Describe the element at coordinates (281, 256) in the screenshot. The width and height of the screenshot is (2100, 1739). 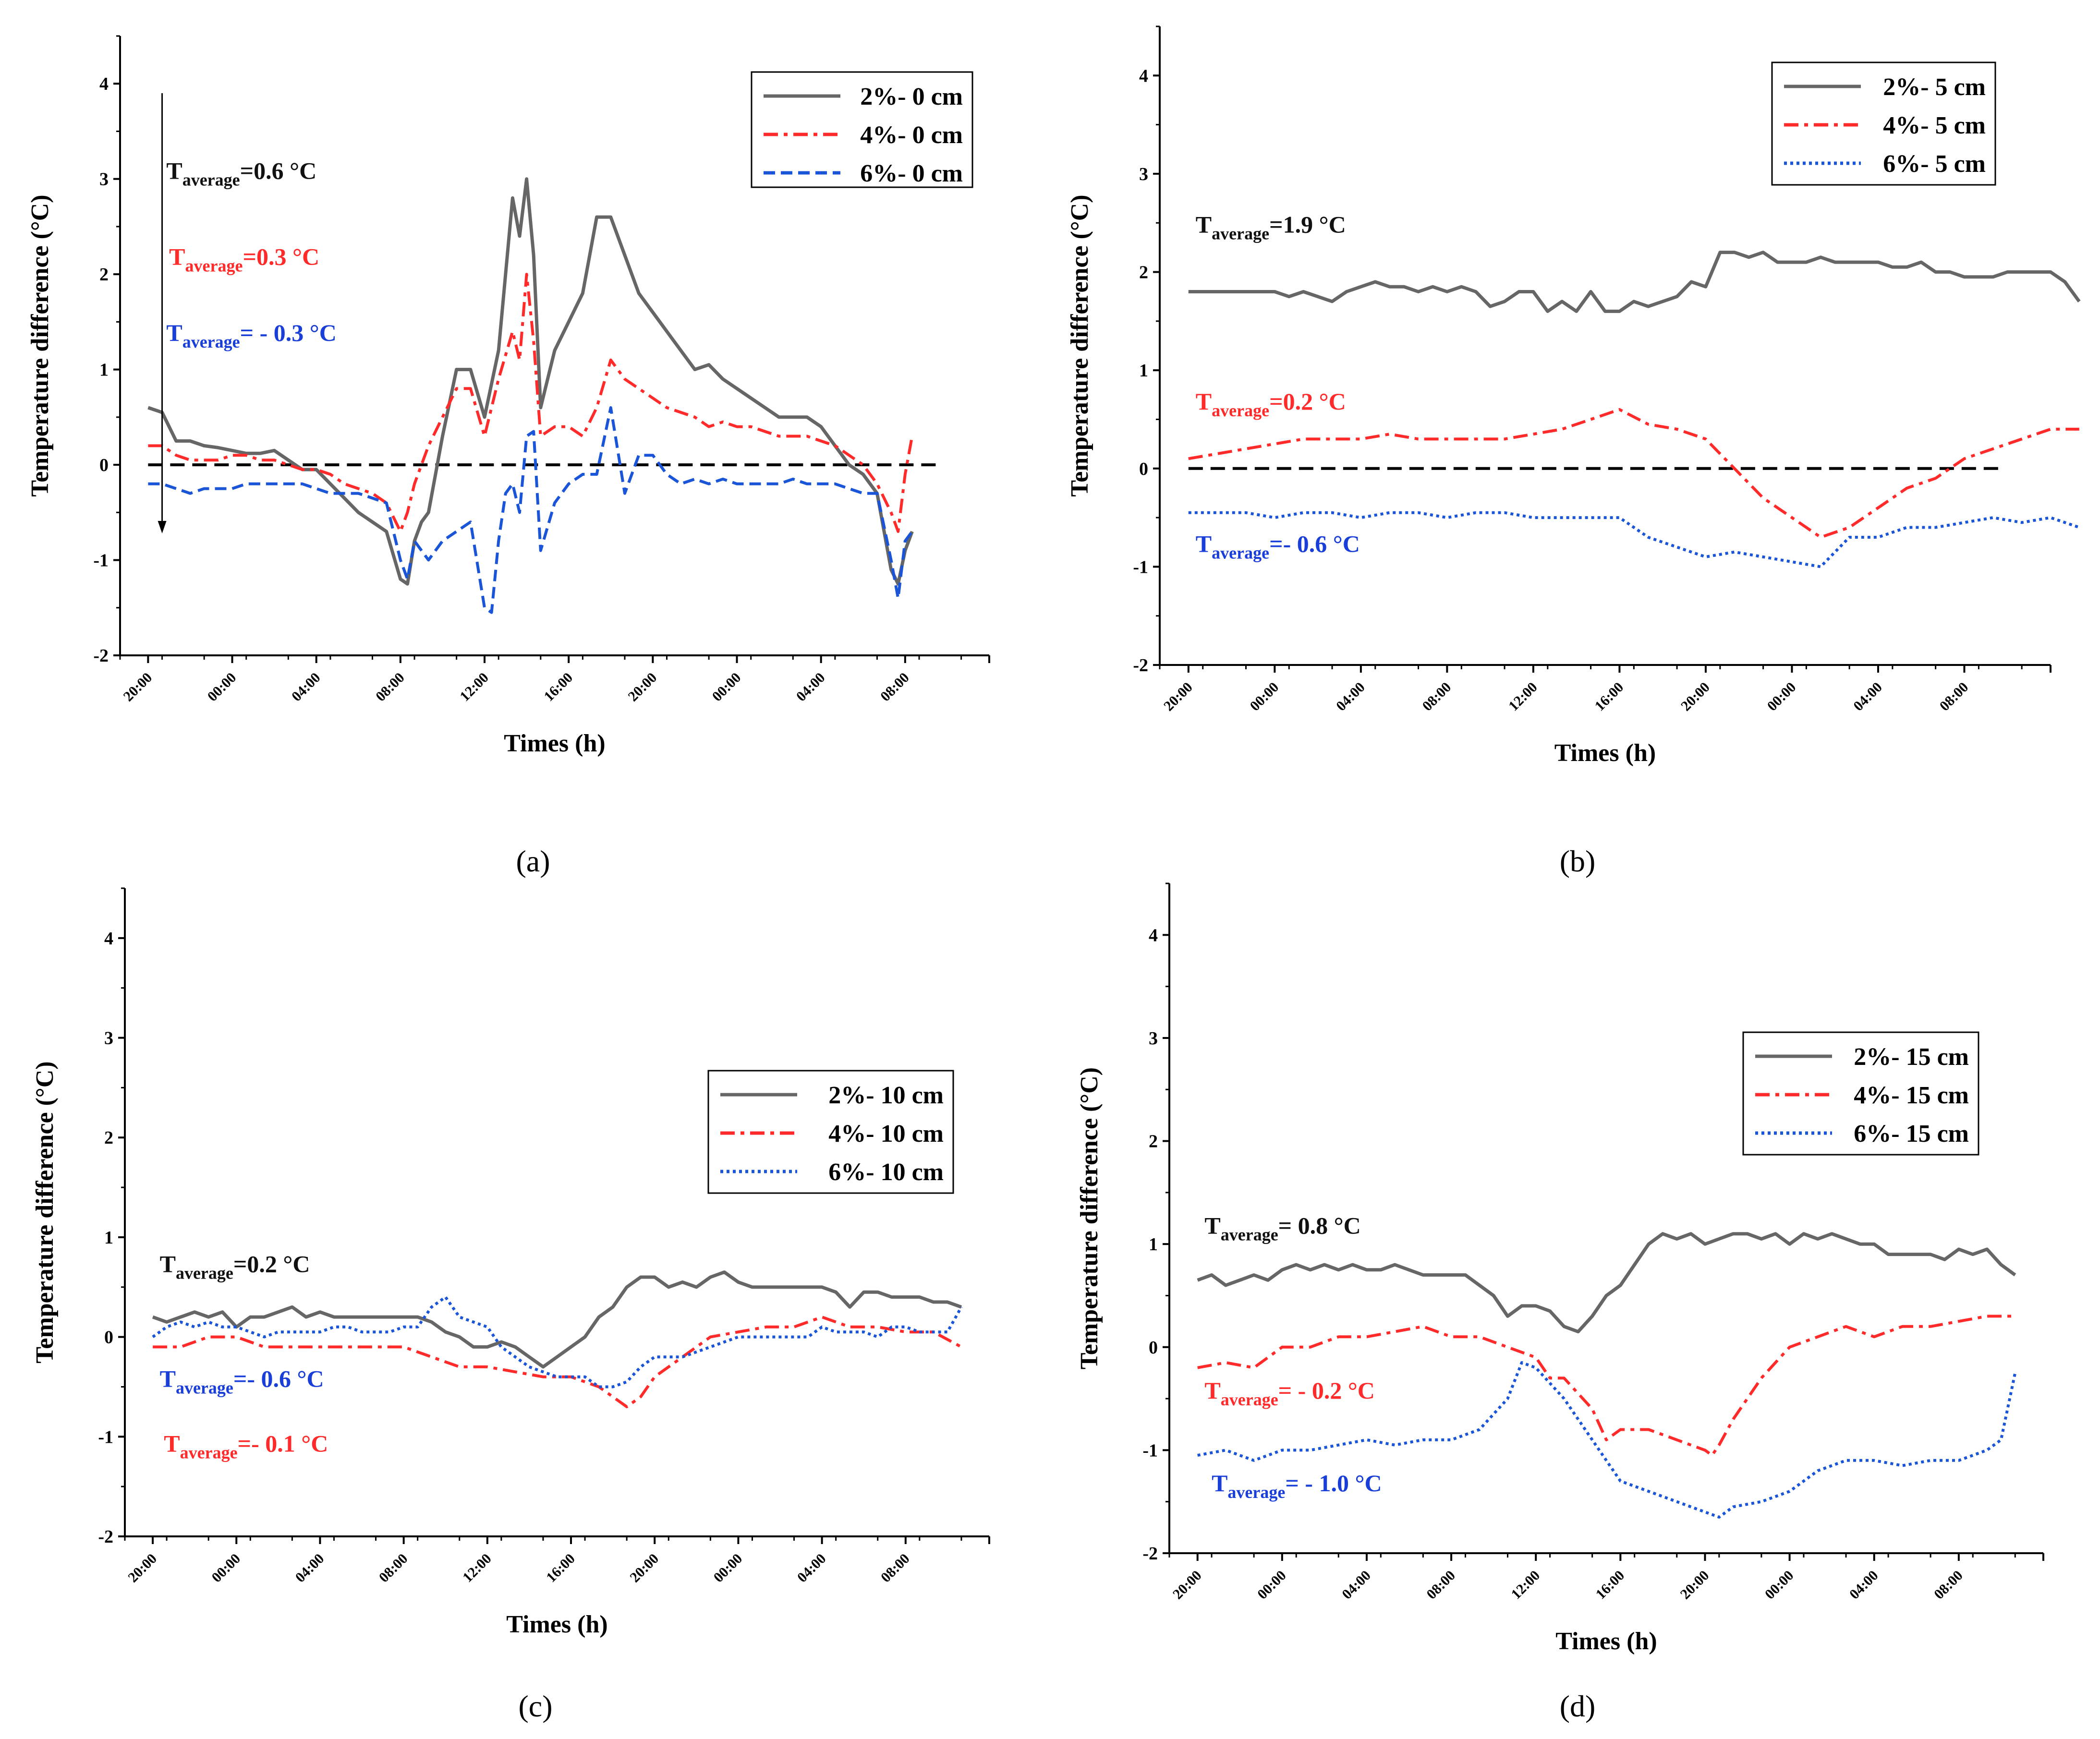
I see `annotation-value: =0.3 °C` at that location.